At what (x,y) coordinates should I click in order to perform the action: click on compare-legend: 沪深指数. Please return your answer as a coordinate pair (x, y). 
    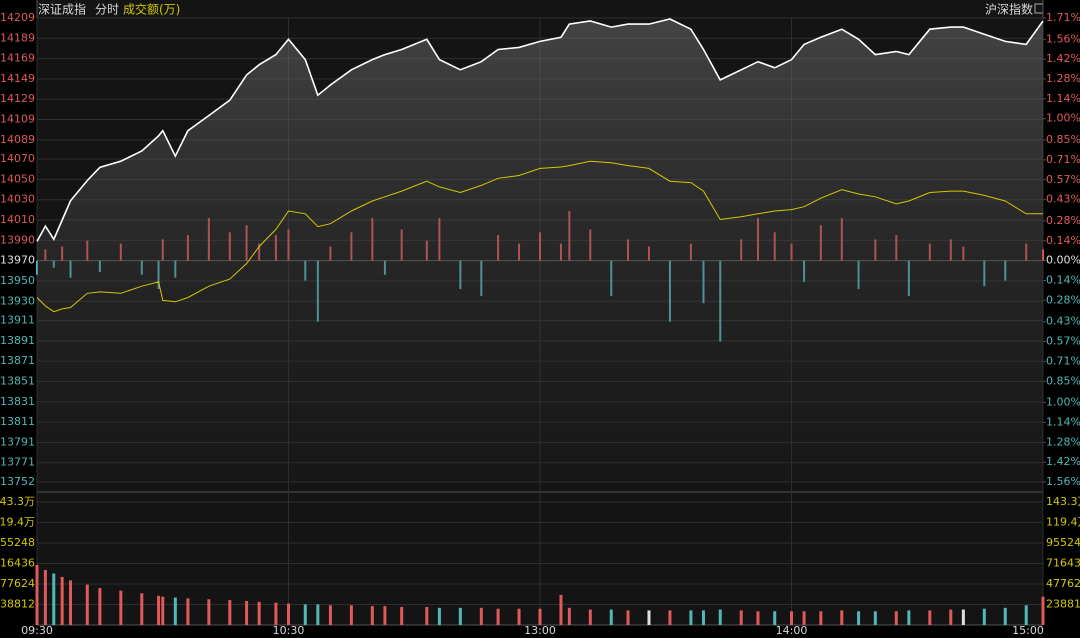
    Looking at the image, I should click on (1009, 9).